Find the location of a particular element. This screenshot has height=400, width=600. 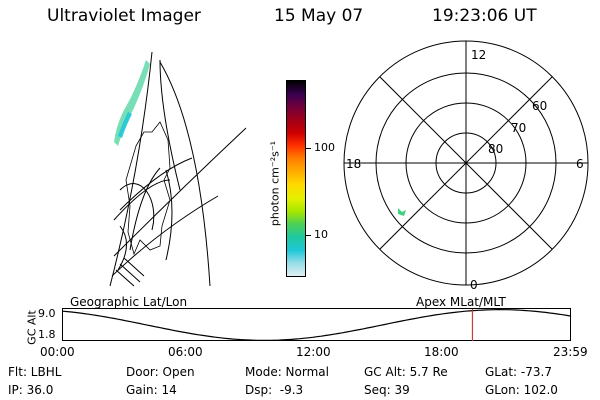

time-tick-4: 23:59 is located at coordinates (570, 352).